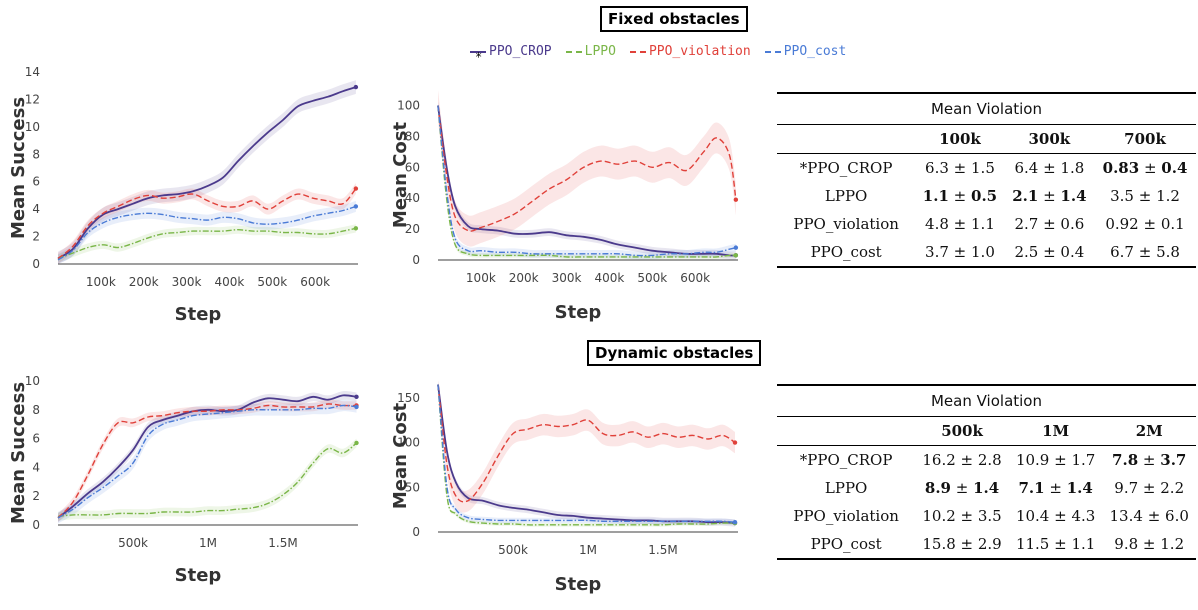 The height and width of the screenshot is (610, 1198). I want to click on cell-mean: 0.92, so click(1122, 224).